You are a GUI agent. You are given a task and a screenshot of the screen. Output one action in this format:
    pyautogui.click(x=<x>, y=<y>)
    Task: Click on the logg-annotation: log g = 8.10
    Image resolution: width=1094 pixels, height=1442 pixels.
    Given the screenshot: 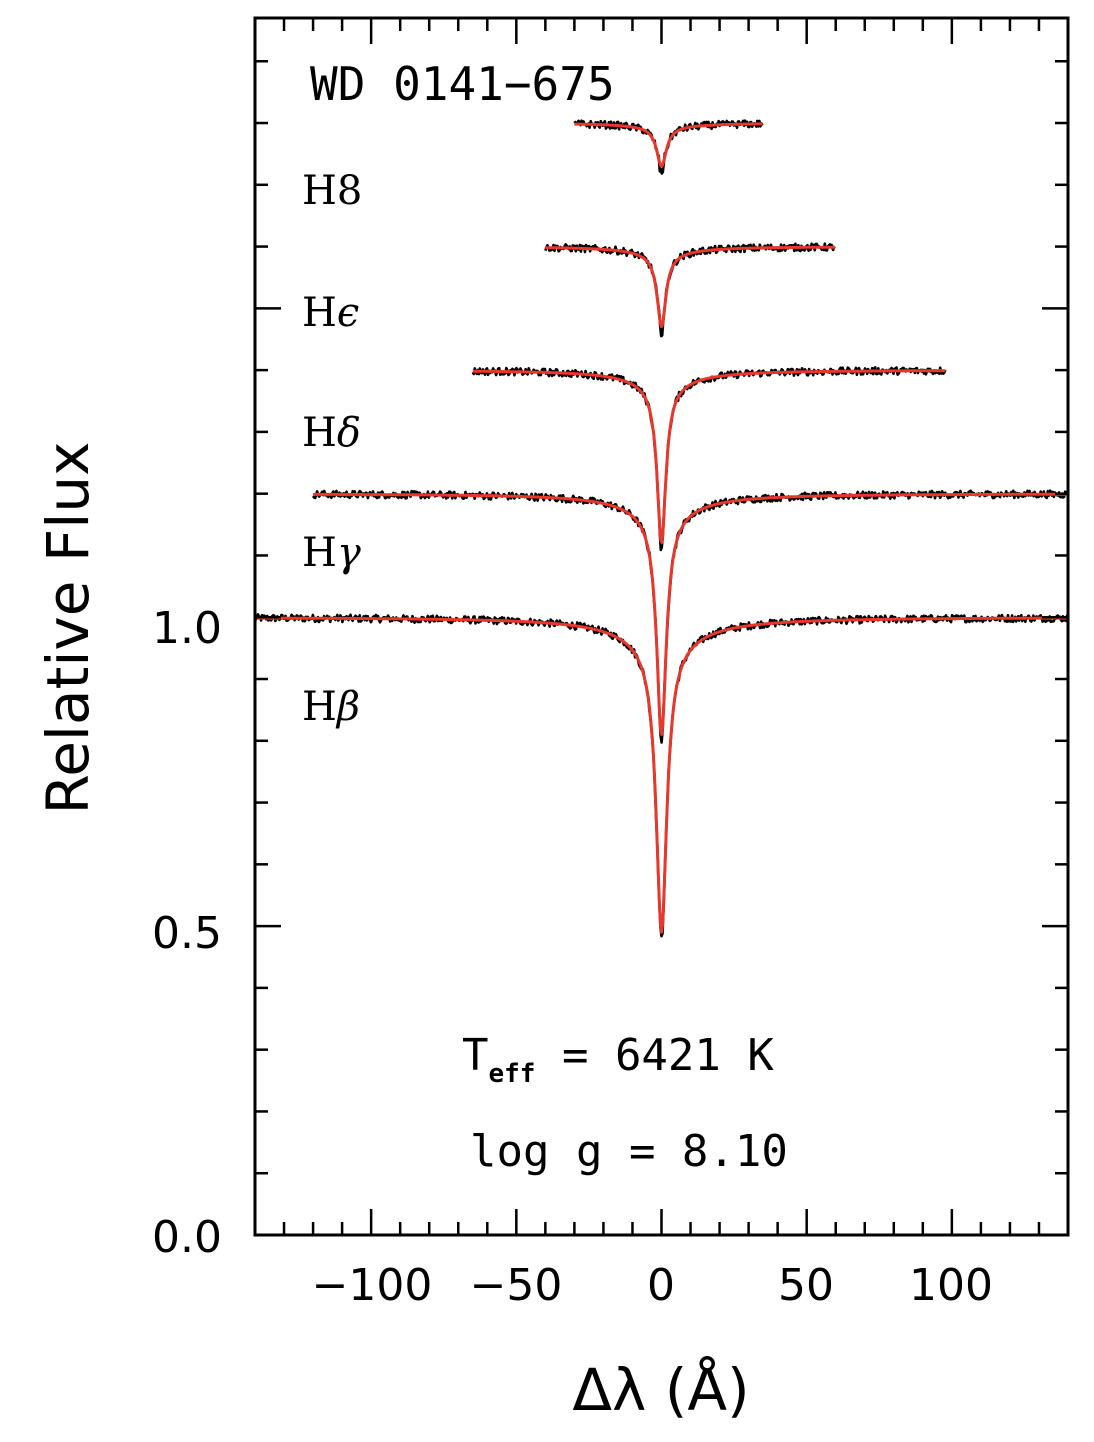 What is the action you would take?
    pyautogui.click(x=629, y=1151)
    